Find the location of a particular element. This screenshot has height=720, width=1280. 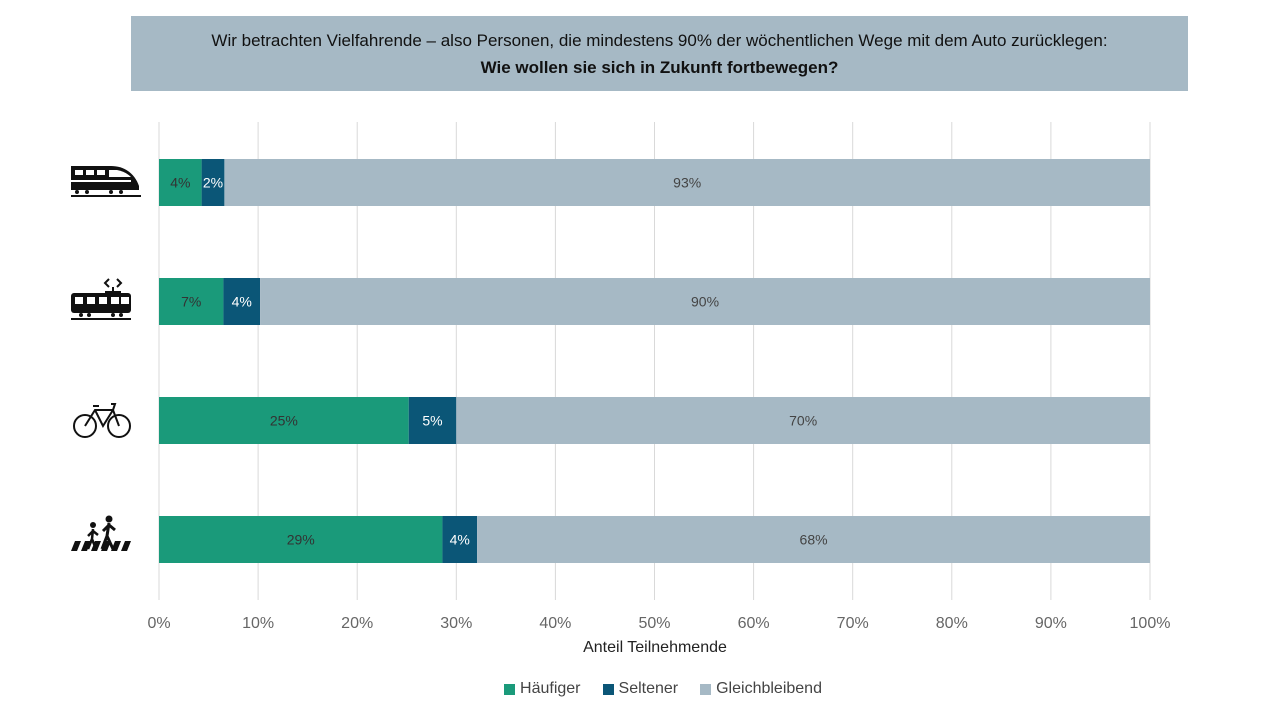

x-tick-label: 40% is located at coordinates (555, 623).